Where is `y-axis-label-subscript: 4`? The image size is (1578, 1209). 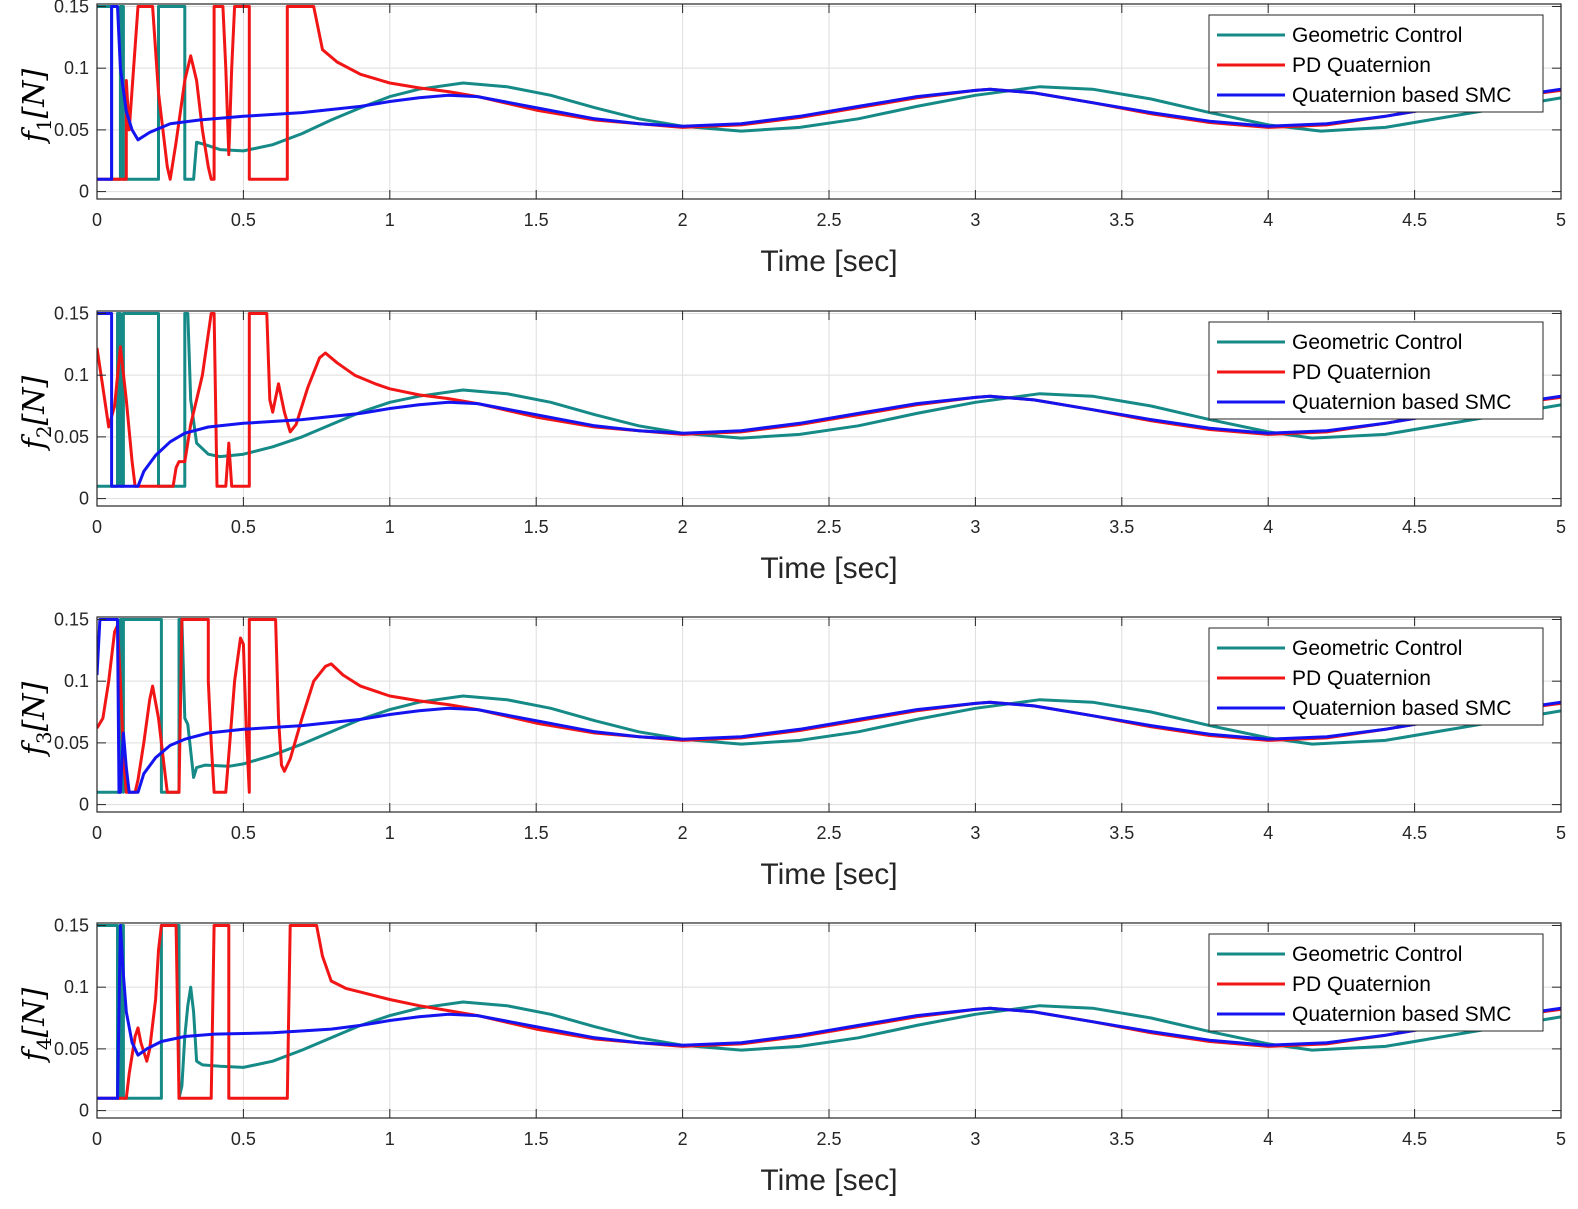
y-axis-label-subscript: 4 is located at coordinates (44, 1043).